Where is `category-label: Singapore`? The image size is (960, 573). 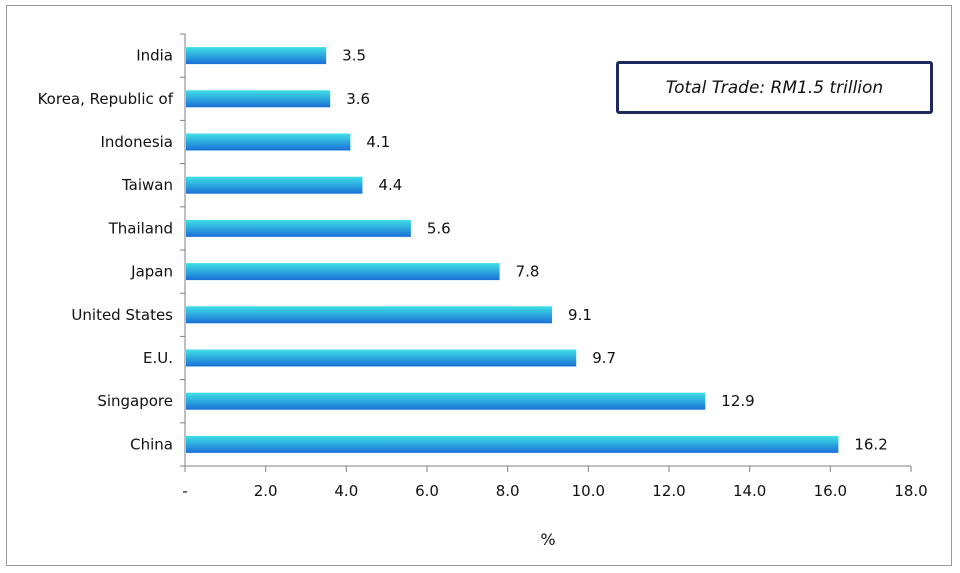 category-label: Singapore is located at coordinates (135, 401).